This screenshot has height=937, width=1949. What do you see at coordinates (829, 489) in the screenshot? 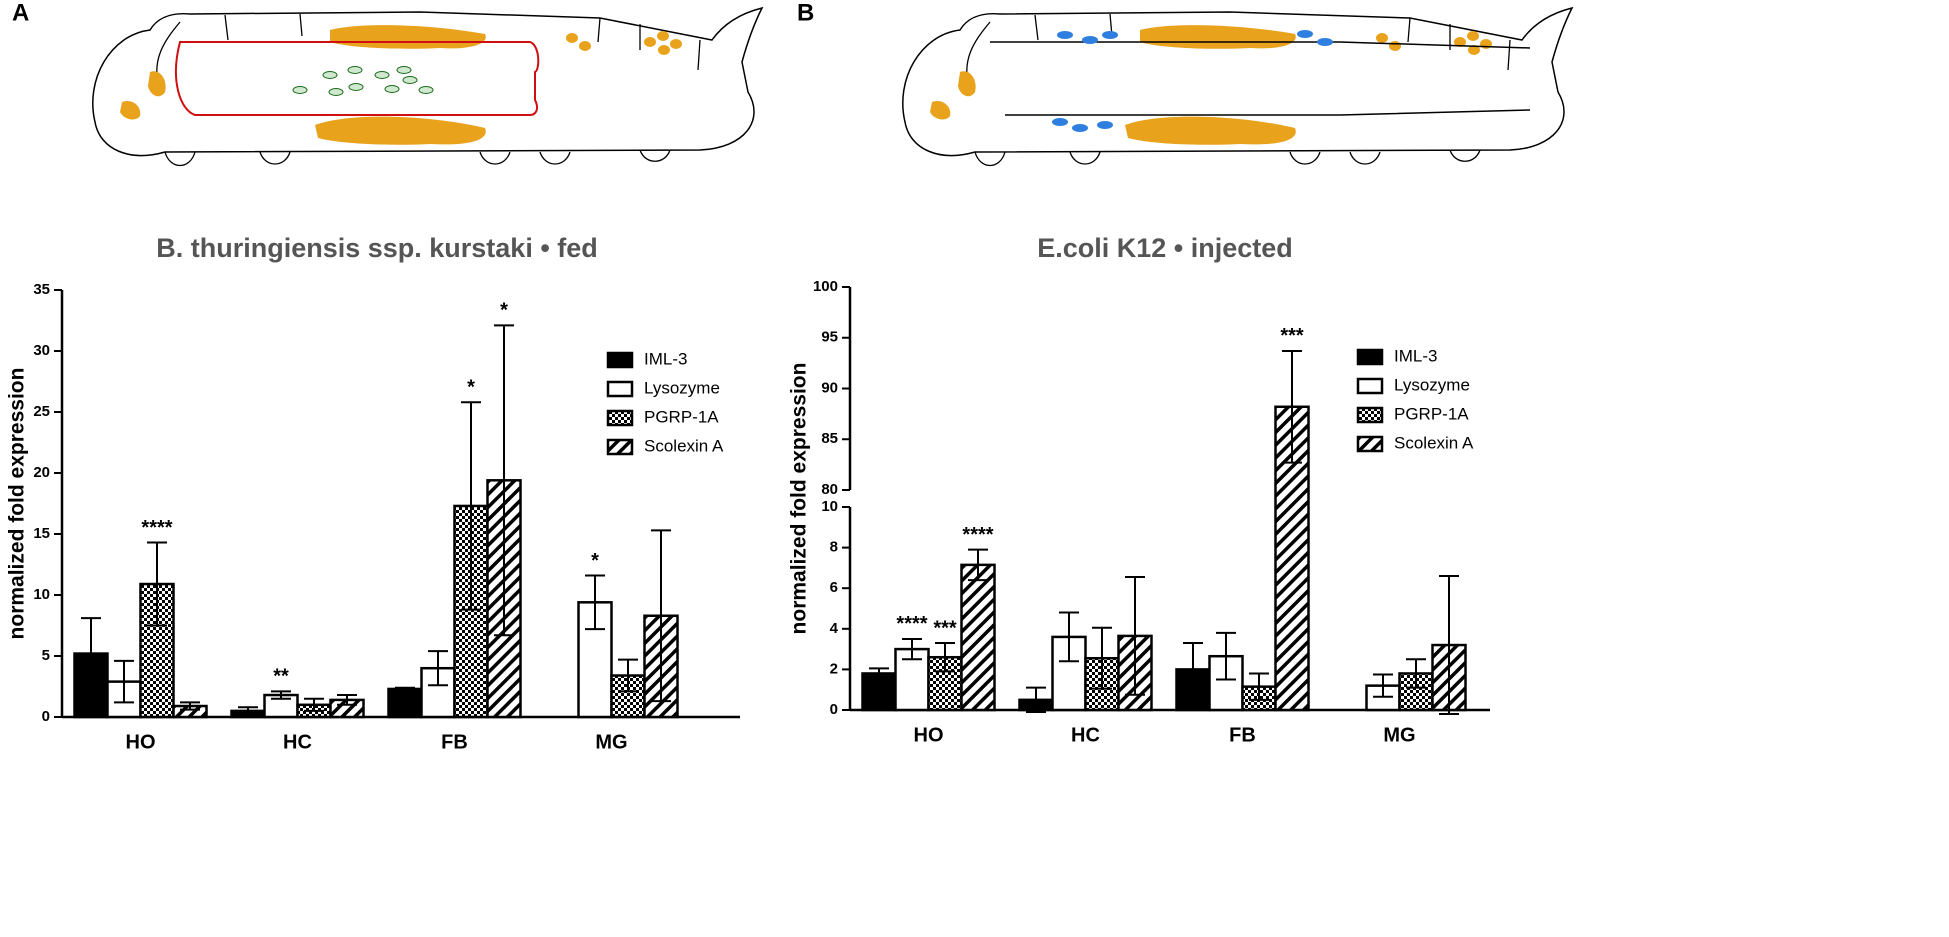
I see `y-tick-label: 80` at bounding box center [829, 489].